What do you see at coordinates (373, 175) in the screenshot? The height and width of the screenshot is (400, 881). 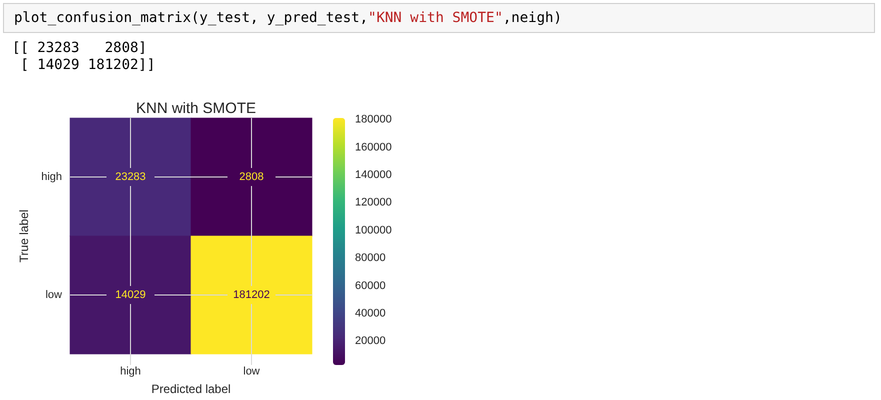 I see `color-bar-label: 140000` at bounding box center [373, 175].